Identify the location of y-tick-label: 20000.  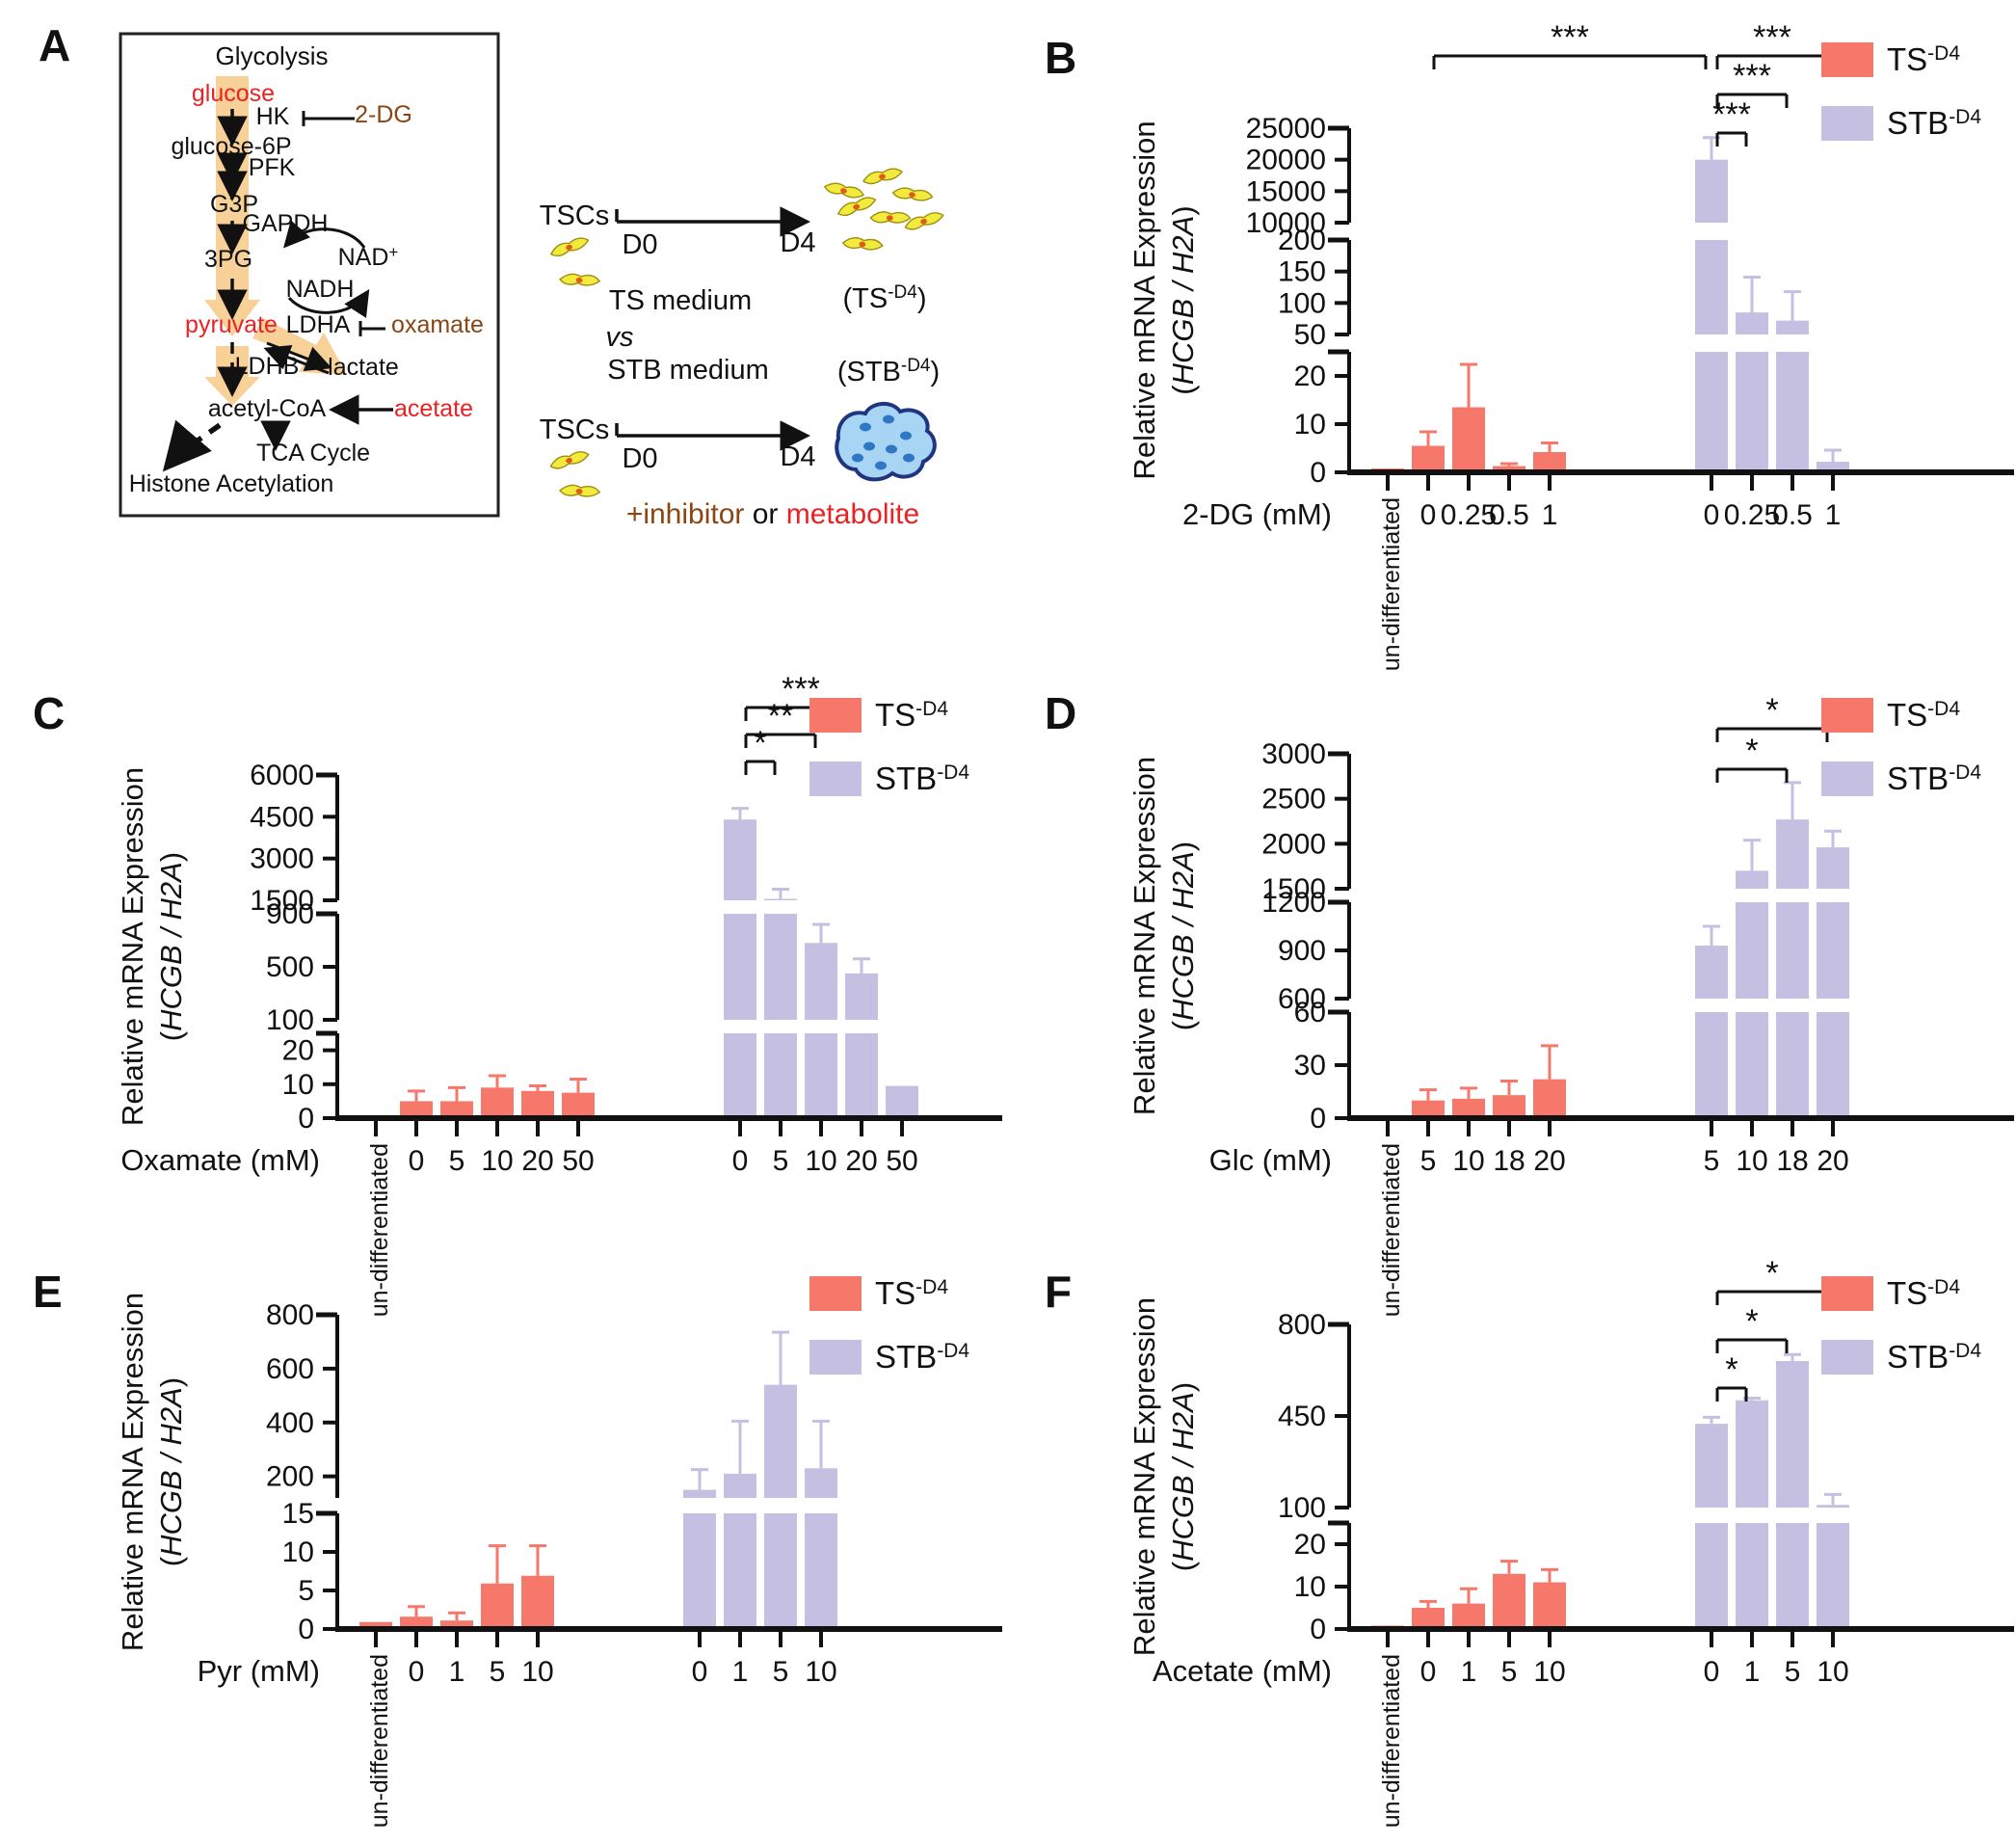
(1286, 160).